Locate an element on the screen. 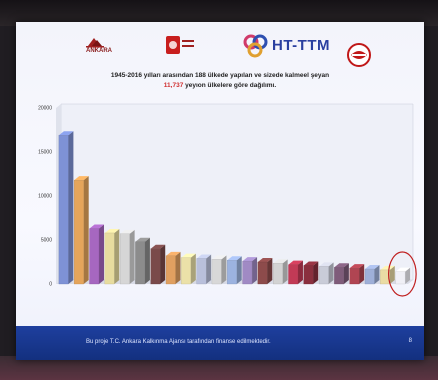 This screenshot has width=438, height=380. round-red-logo is located at coordinates (359, 57).